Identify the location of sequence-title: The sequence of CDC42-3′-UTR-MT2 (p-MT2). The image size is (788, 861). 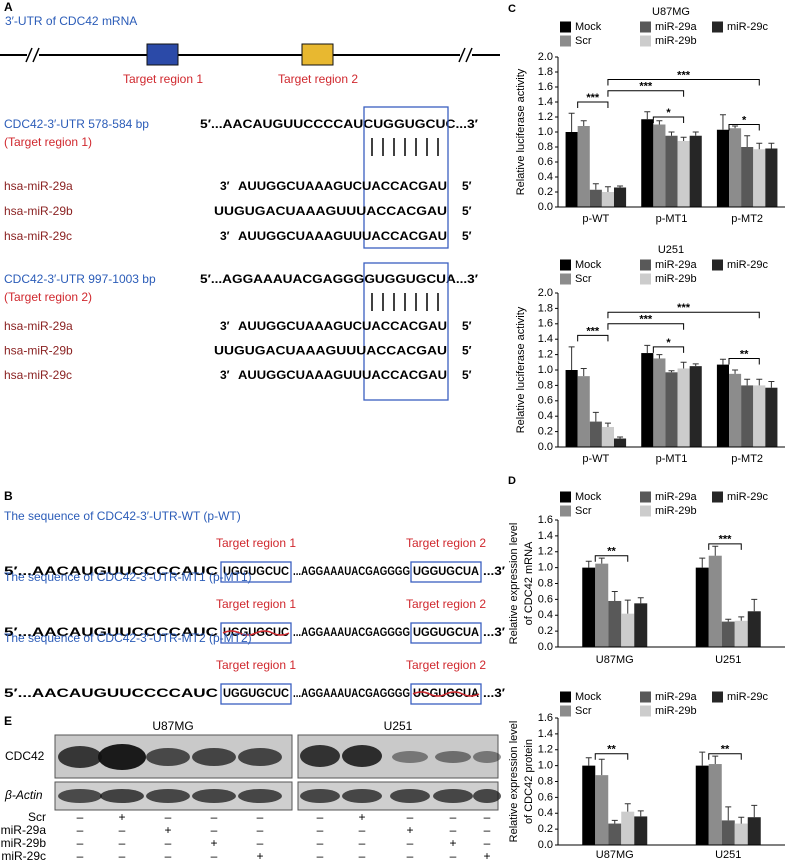
(128, 638).